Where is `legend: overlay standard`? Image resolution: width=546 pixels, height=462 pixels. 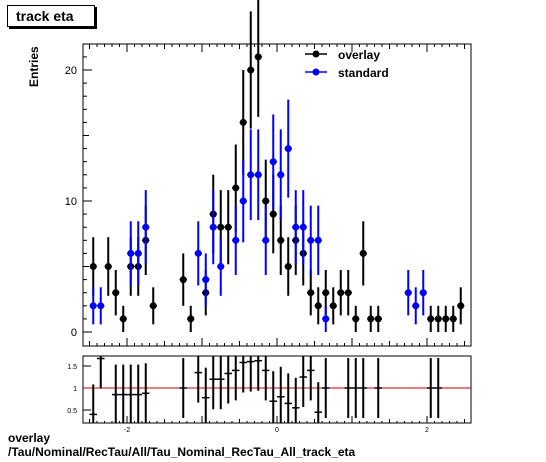 legend: overlay standard is located at coordinates (347, 64).